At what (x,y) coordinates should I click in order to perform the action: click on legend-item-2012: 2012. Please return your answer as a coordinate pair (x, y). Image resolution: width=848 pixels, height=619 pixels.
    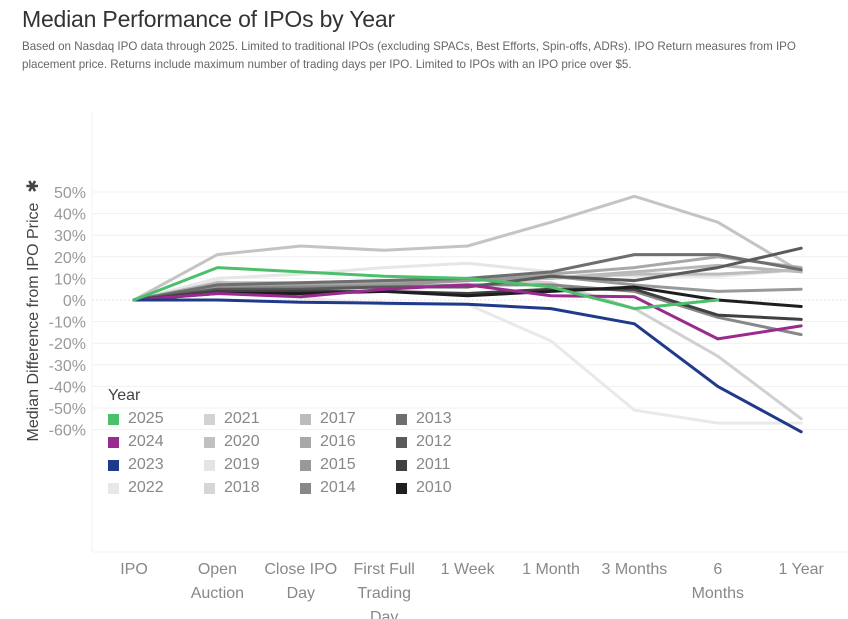
    Looking at the image, I should click on (444, 442).